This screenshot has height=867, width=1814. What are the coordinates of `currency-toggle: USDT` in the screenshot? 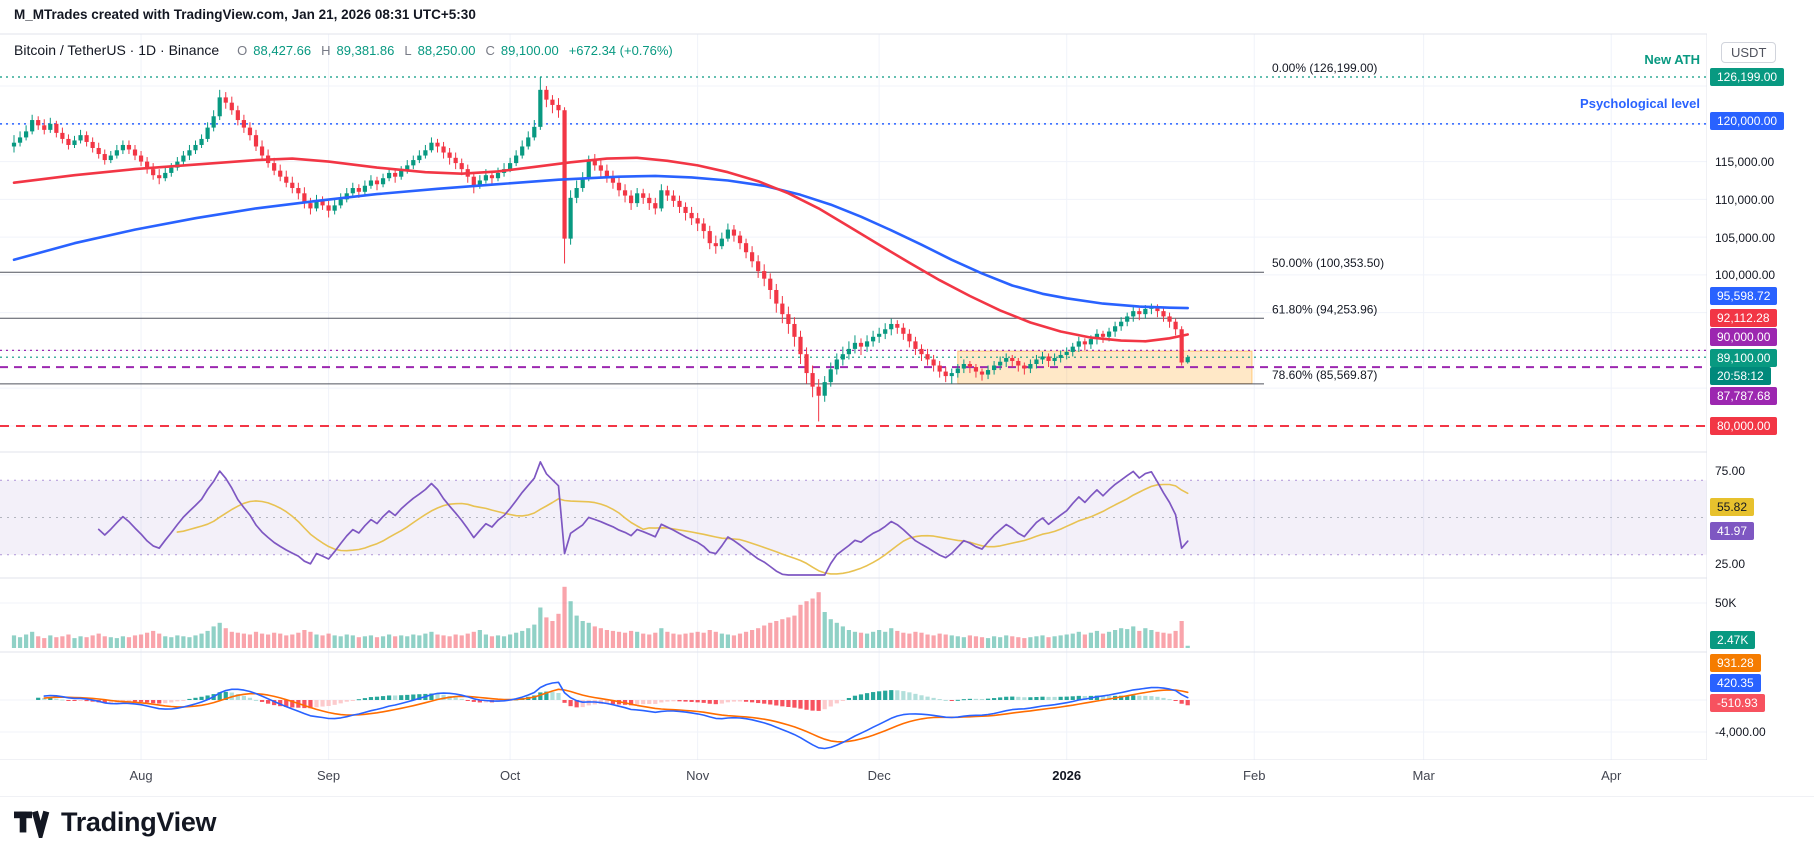 It's located at (1749, 52).